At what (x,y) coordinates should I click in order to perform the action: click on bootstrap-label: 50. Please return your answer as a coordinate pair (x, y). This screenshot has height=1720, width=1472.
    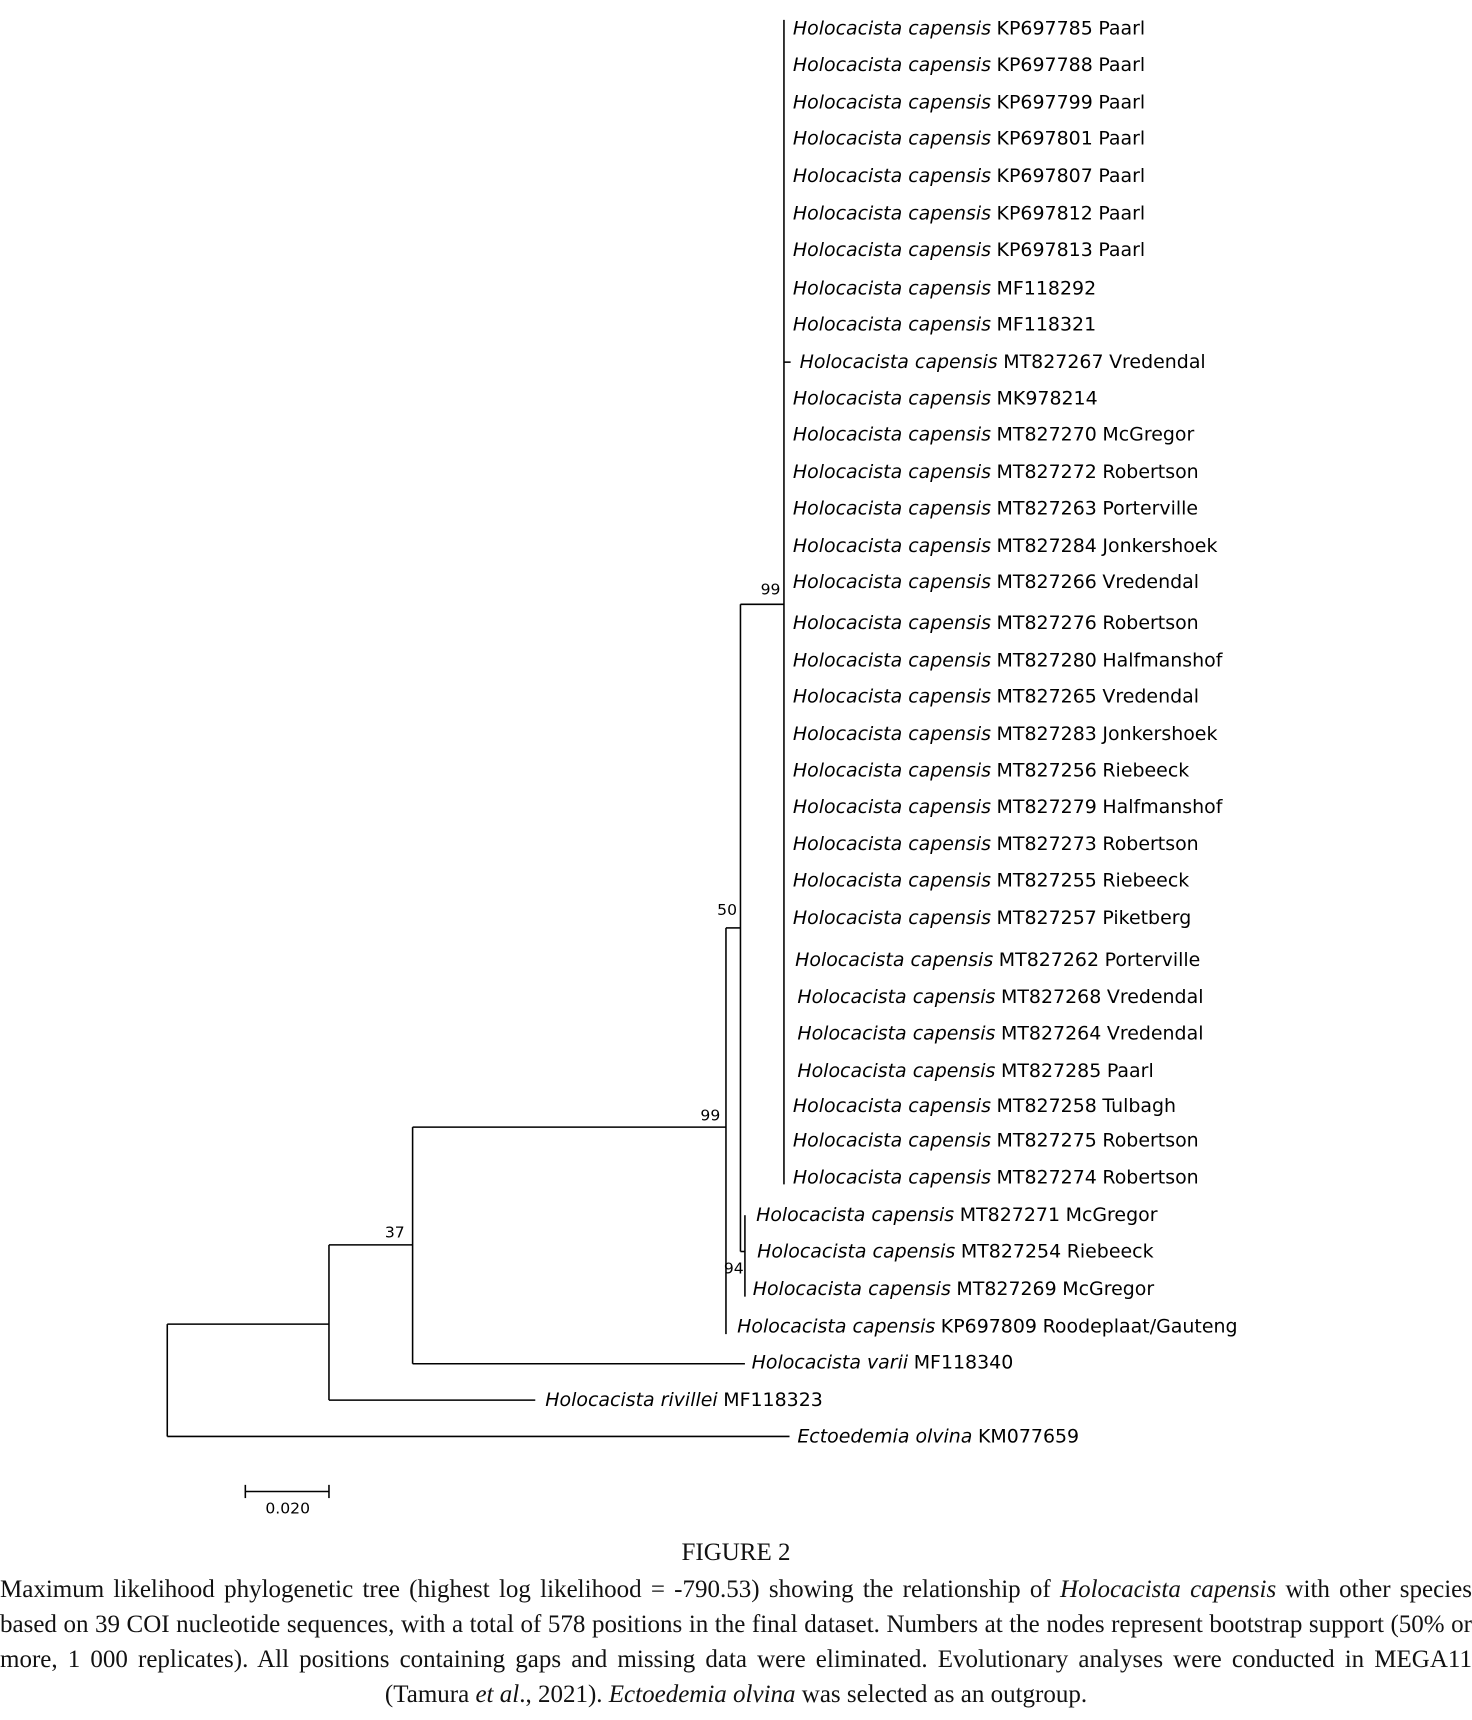
    Looking at the image, I should click on (727, 910).